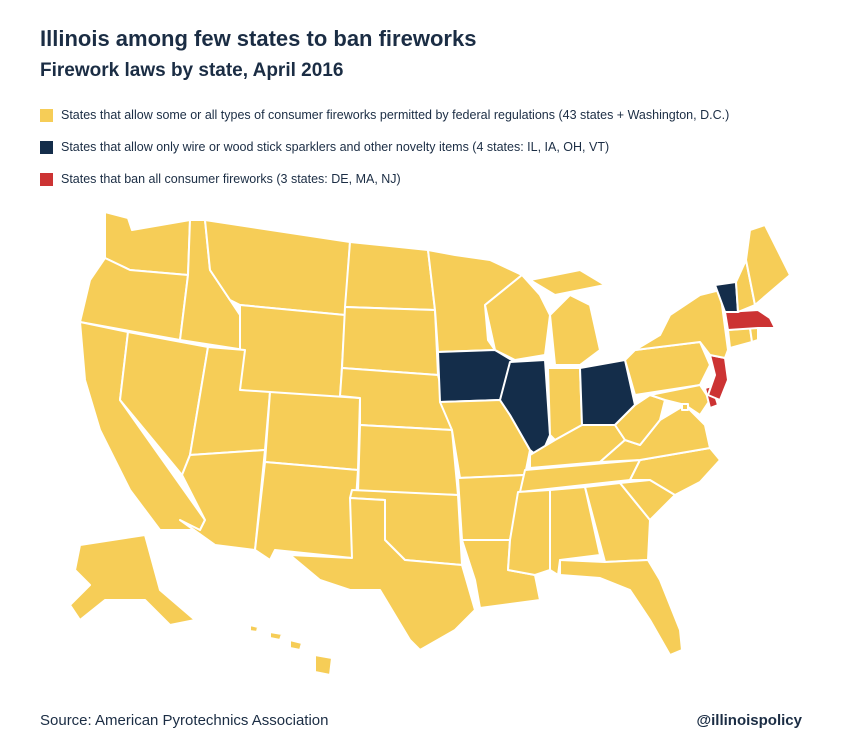 This screenshot has width=842, height=747. I want to click on state-nm, so click(306, 511).